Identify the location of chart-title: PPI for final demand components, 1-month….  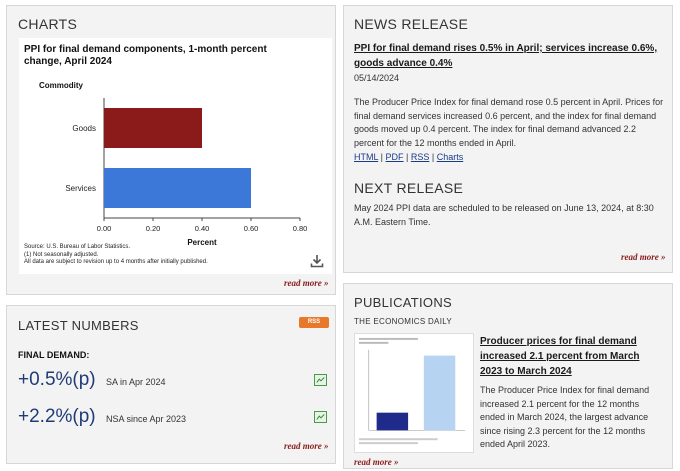
(145, 55).